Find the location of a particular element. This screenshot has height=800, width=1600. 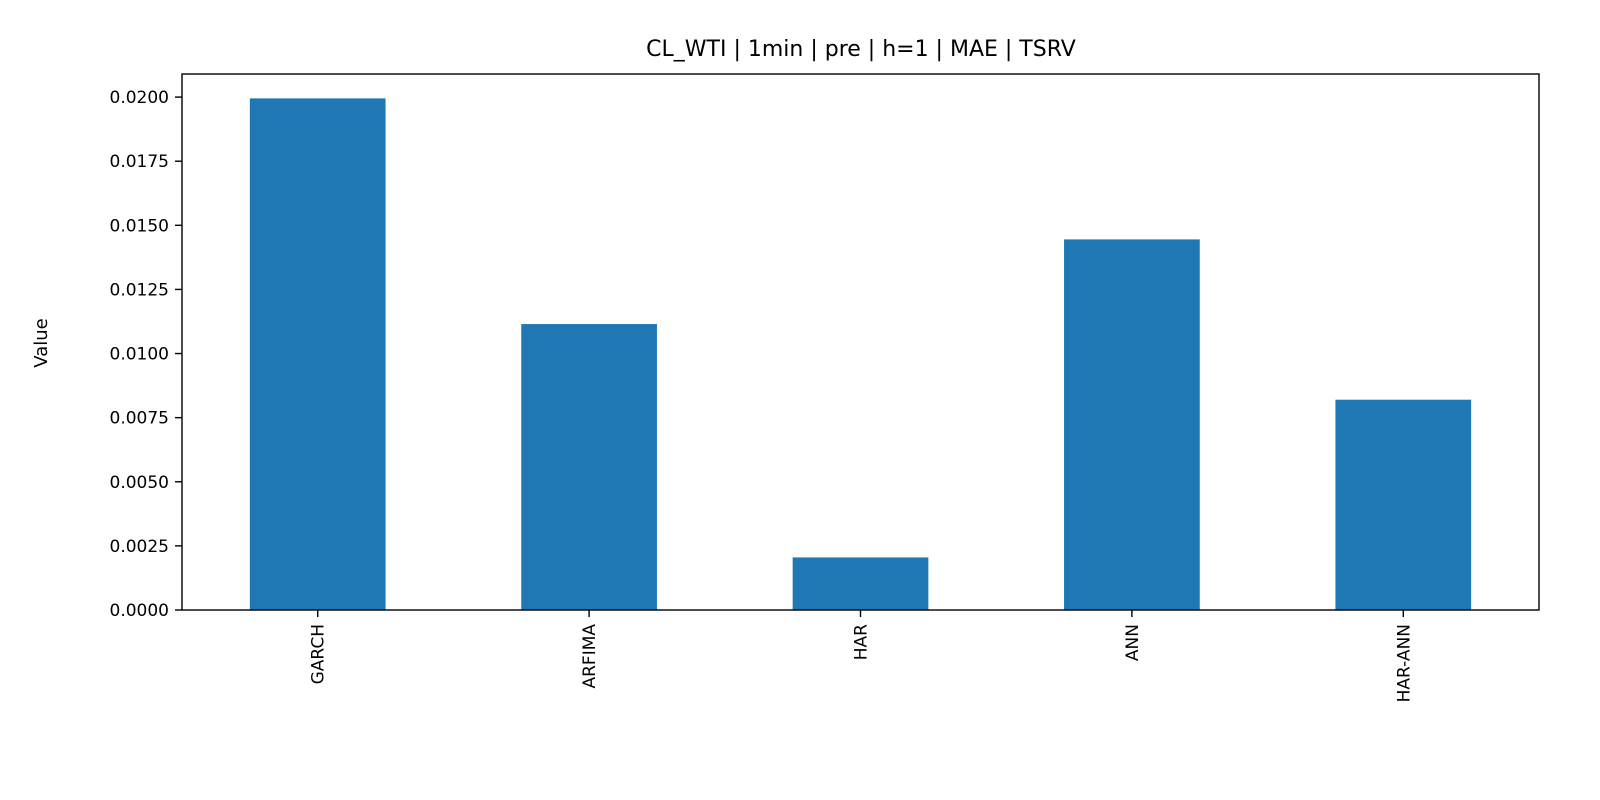

y-tick-label: 0.0175 is located at coordinates (139, 162).